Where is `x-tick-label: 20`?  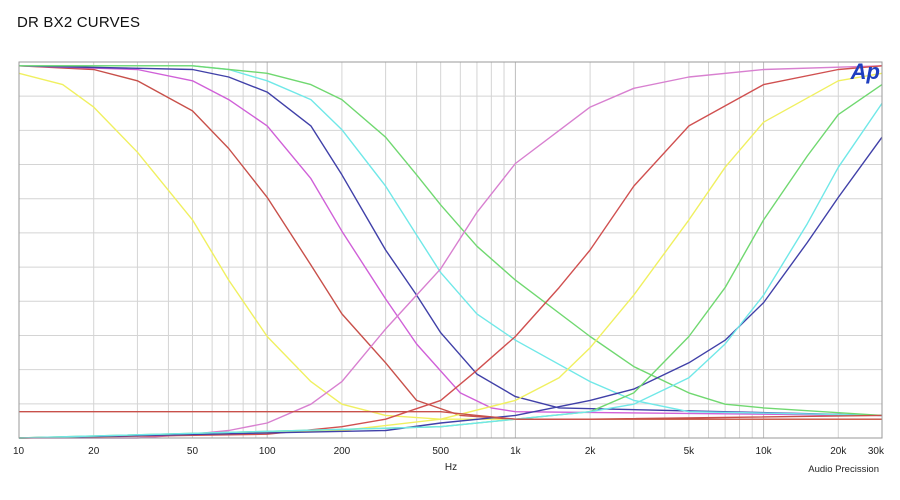
x-tick-label: 20 is located at coordinates (94, 451).